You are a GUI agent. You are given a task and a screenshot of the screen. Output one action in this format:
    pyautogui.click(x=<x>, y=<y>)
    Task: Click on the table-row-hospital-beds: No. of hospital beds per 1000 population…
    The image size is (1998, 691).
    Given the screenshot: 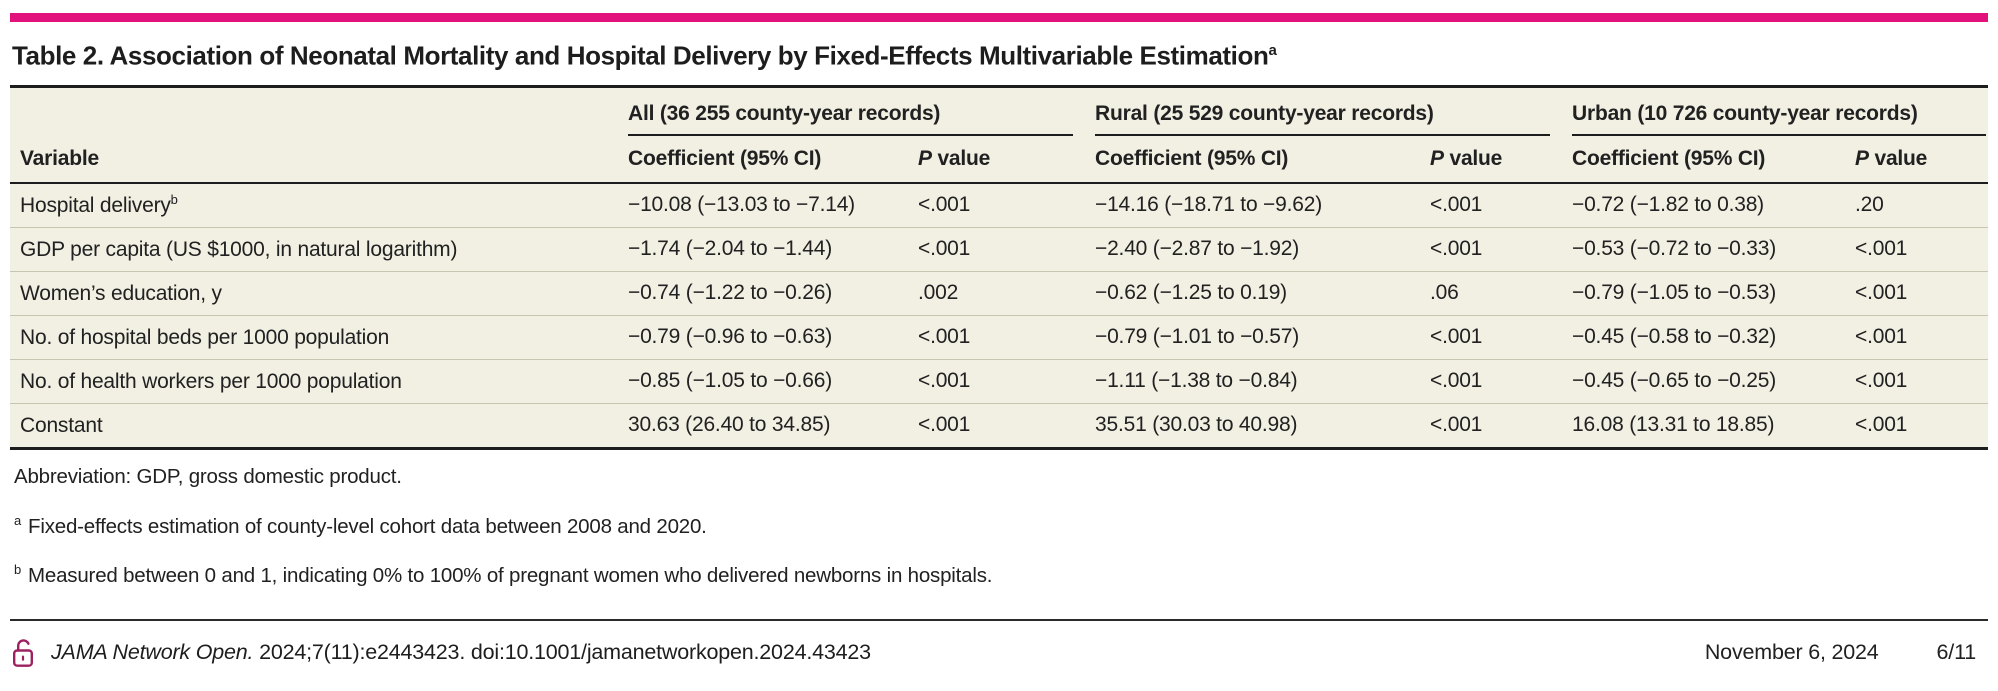 What is the action you would take?
    pyautogui.click(x=999, y=337)
    